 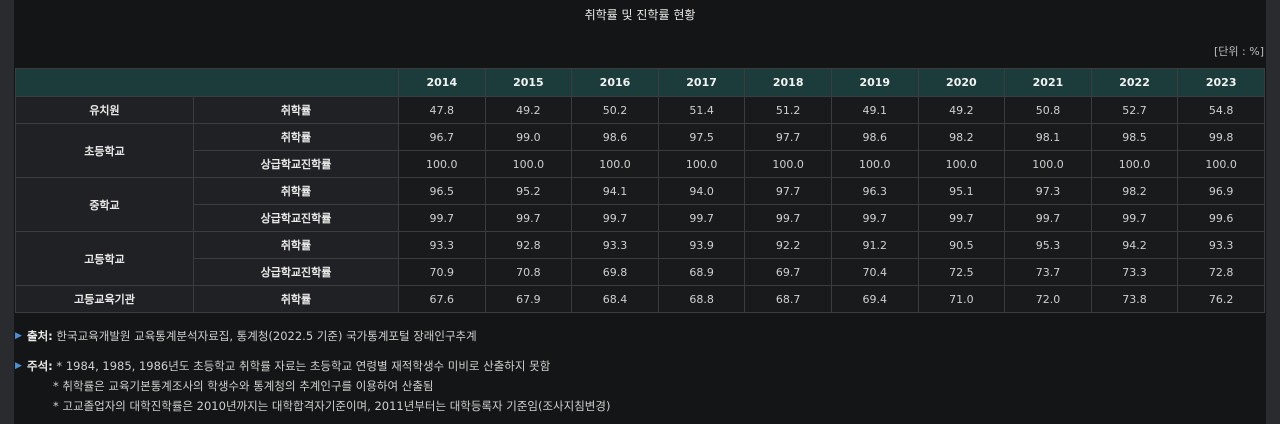 What do you see at coordinates (701, 299) in the screenshot?
I see `value-cell: 68.8` at bounding box center [701, 299].